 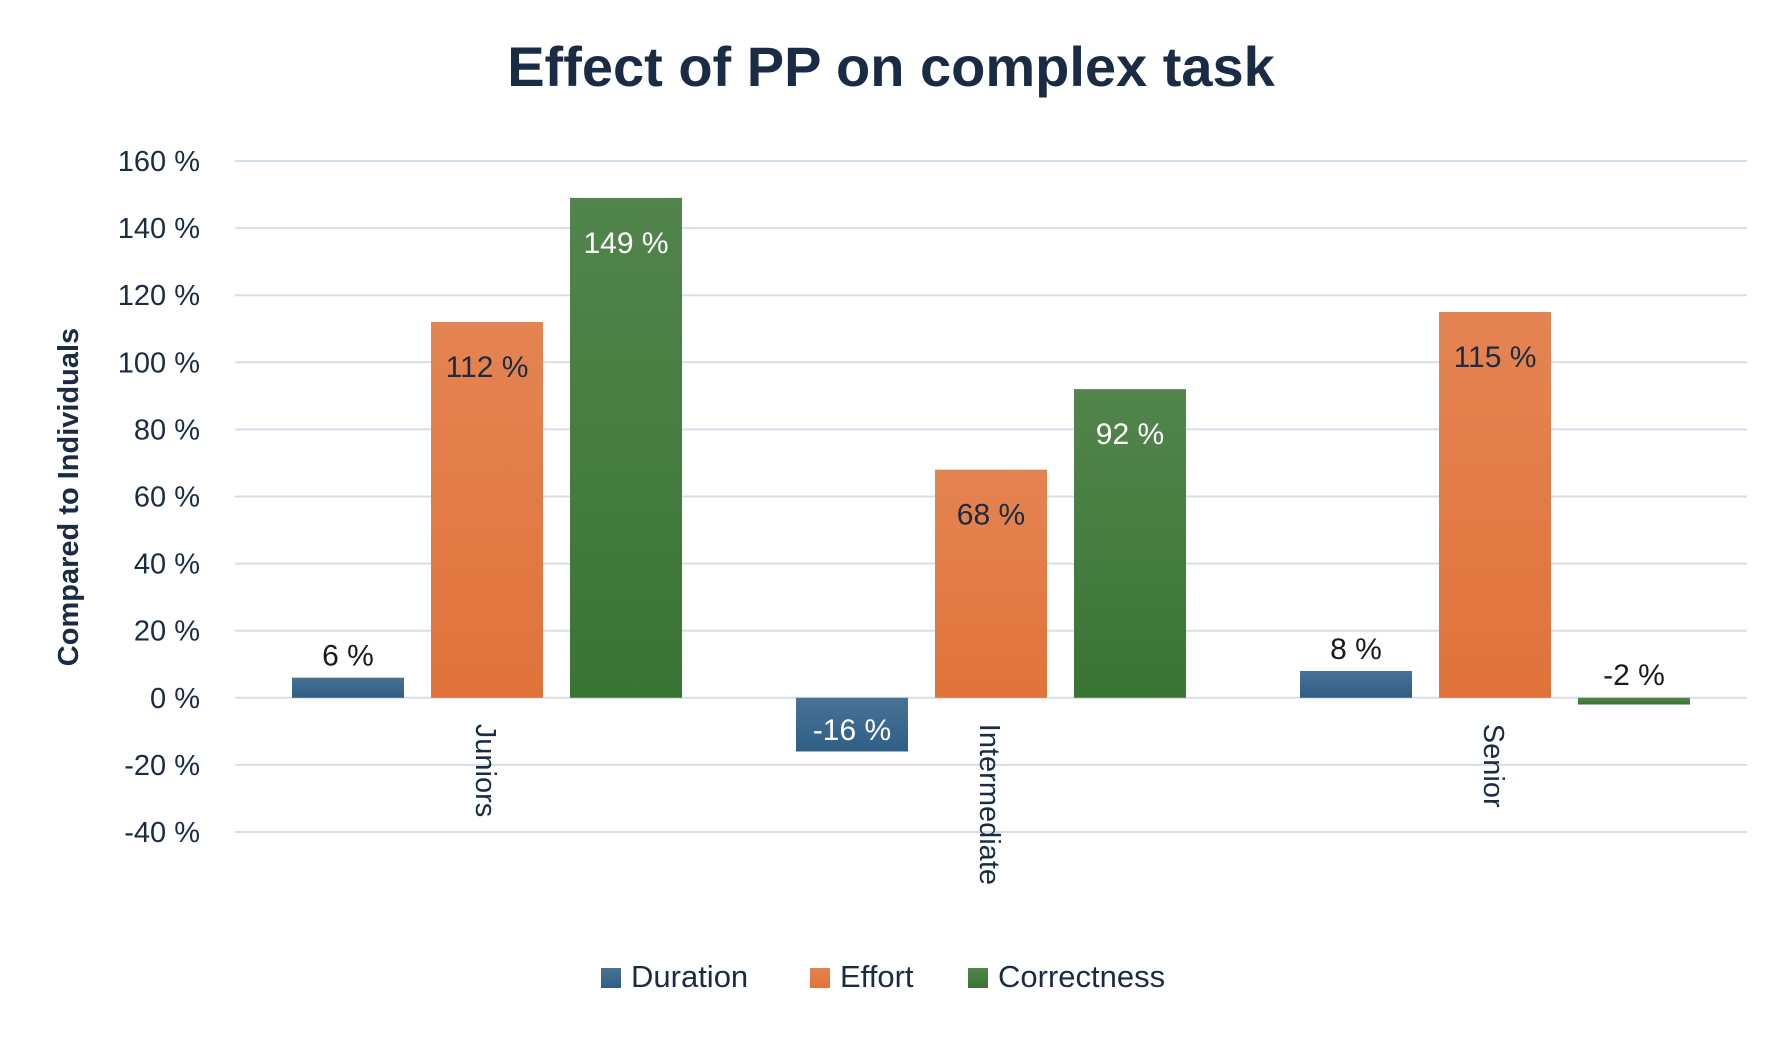 I want to click on y-tick-label: 80 %, so click(x=167, y=430).